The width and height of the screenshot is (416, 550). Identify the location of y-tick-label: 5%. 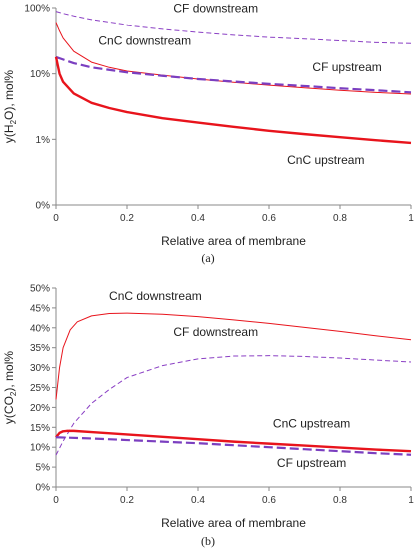
(43, 468).